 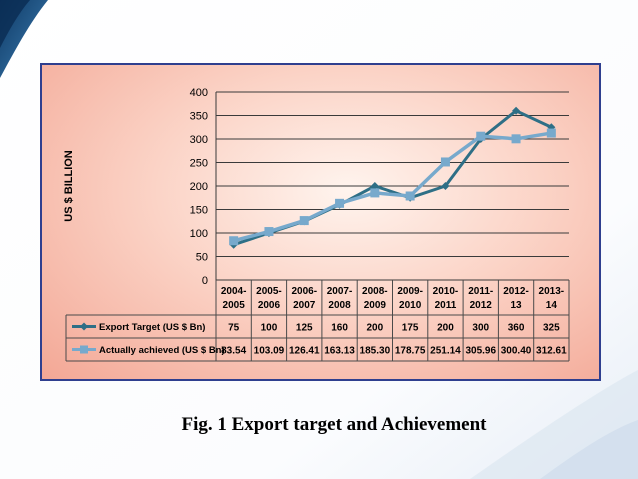 I want to click on y-tick-label: 200, so click(x=199, y=187).